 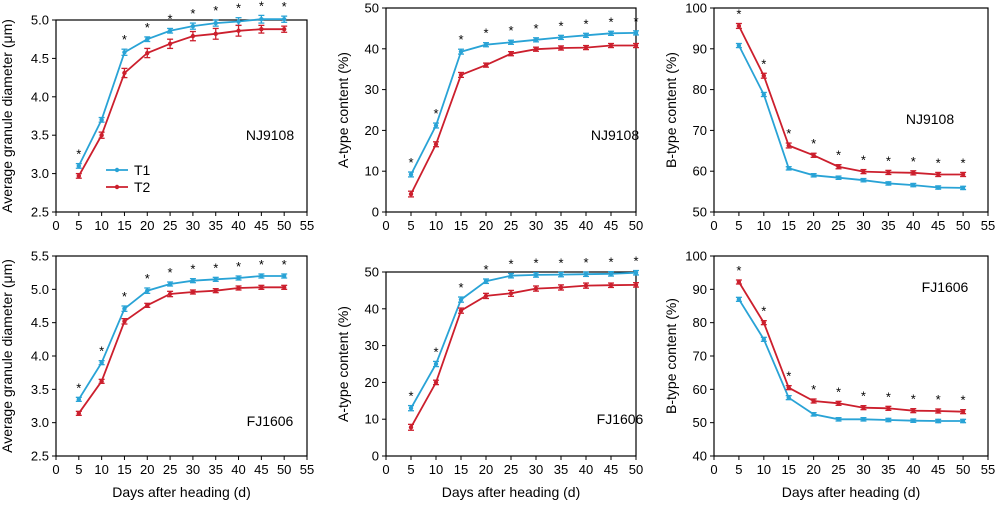 I want to click on x-tick-label: 50, so click(x=963, y=469).